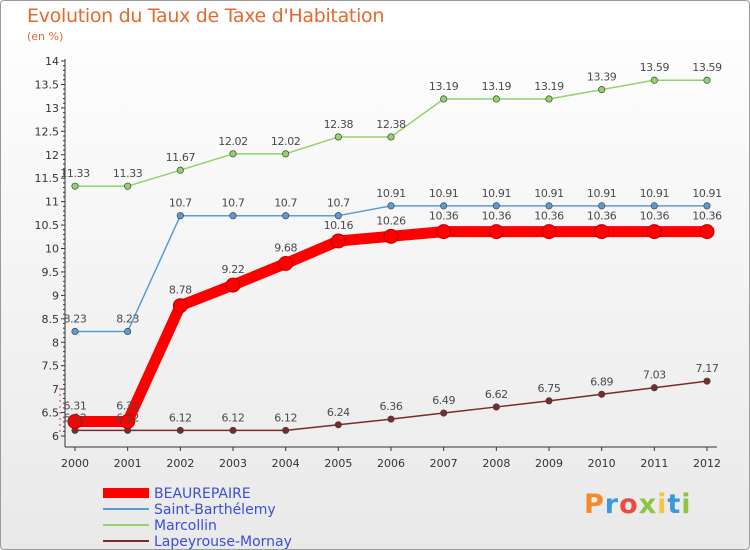 The width and height of the screenshot is (750, 550). Describe the element at coordinates (707, 463) in the screenshot. I see `x-tick-label: 2012` at that location.